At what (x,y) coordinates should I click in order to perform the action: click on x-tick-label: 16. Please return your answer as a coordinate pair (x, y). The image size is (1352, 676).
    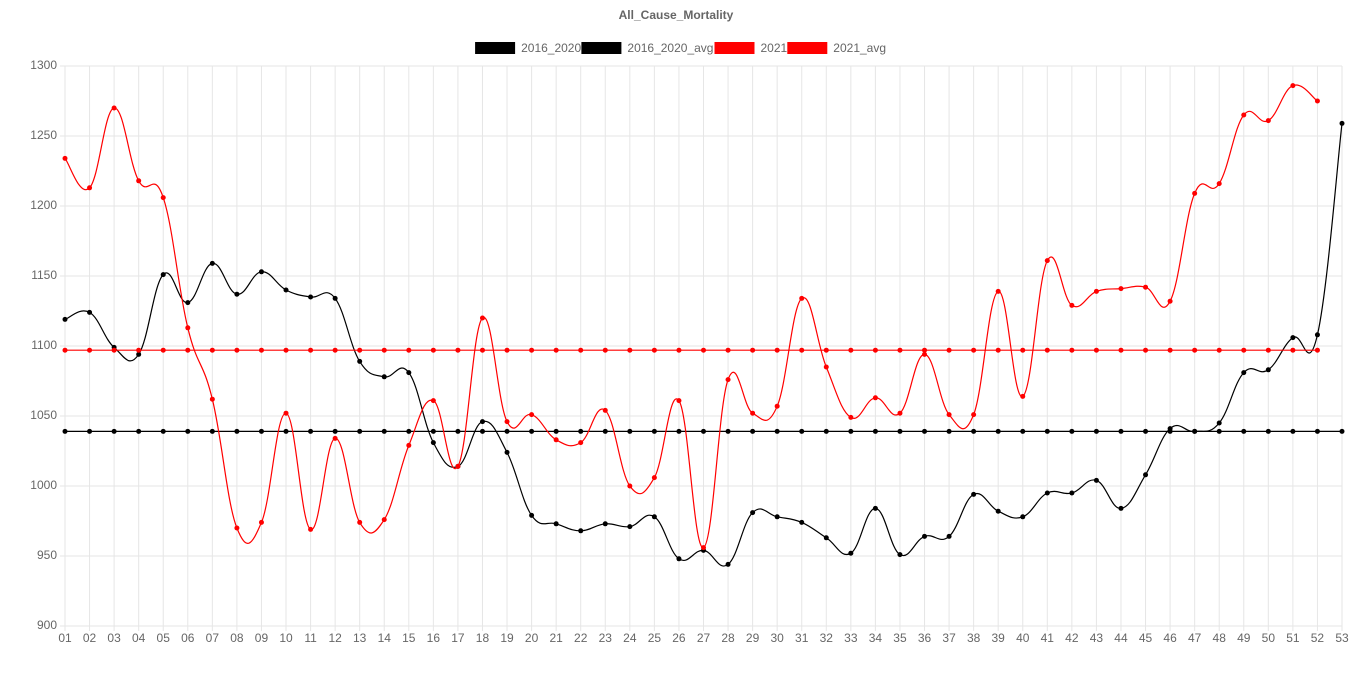
    Looking at the image, I should click on (434, 638).